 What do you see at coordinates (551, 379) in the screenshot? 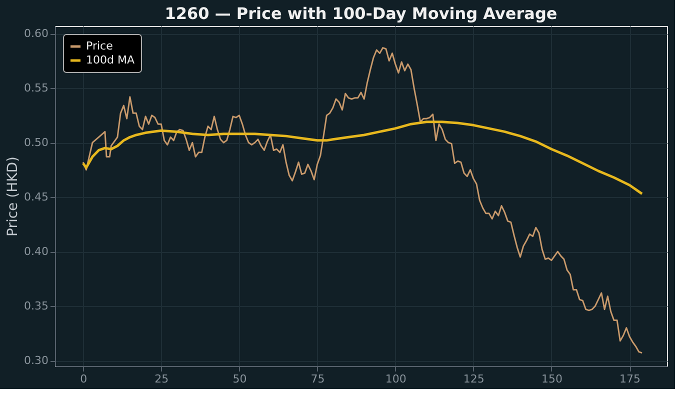
I see `x-tick-label: 150` at bounding box center [551, 379].